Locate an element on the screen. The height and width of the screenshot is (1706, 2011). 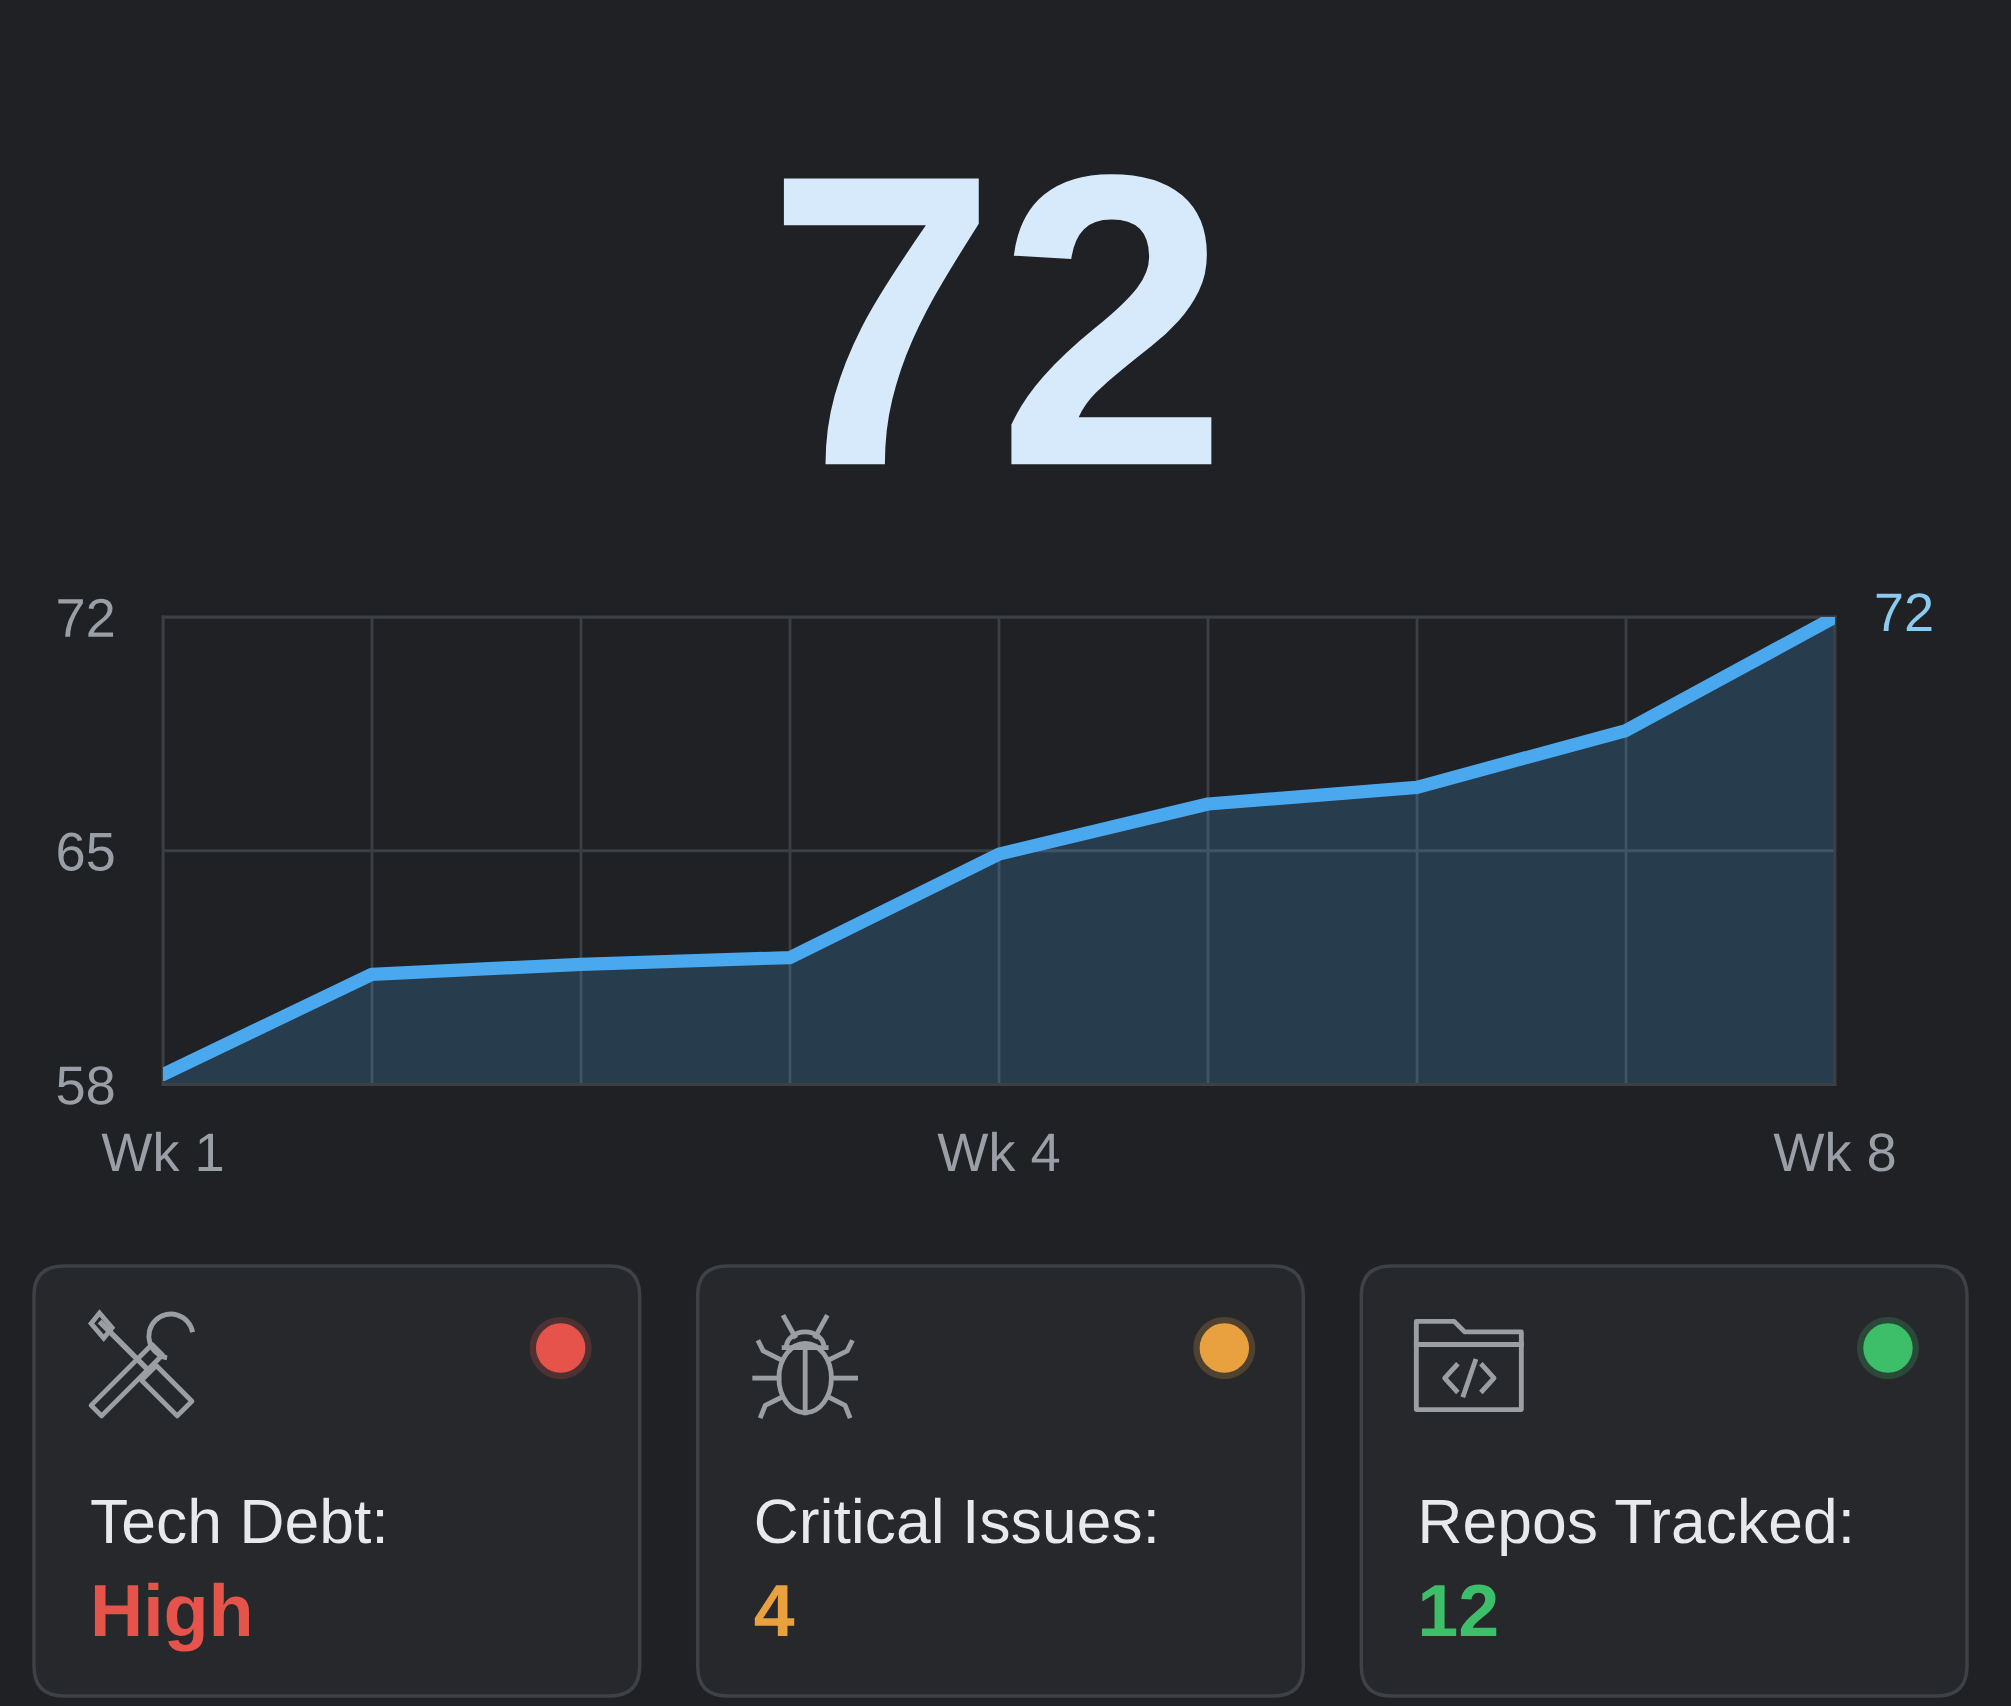
text: Critical Issues: is located at coordinates (955, 1520).